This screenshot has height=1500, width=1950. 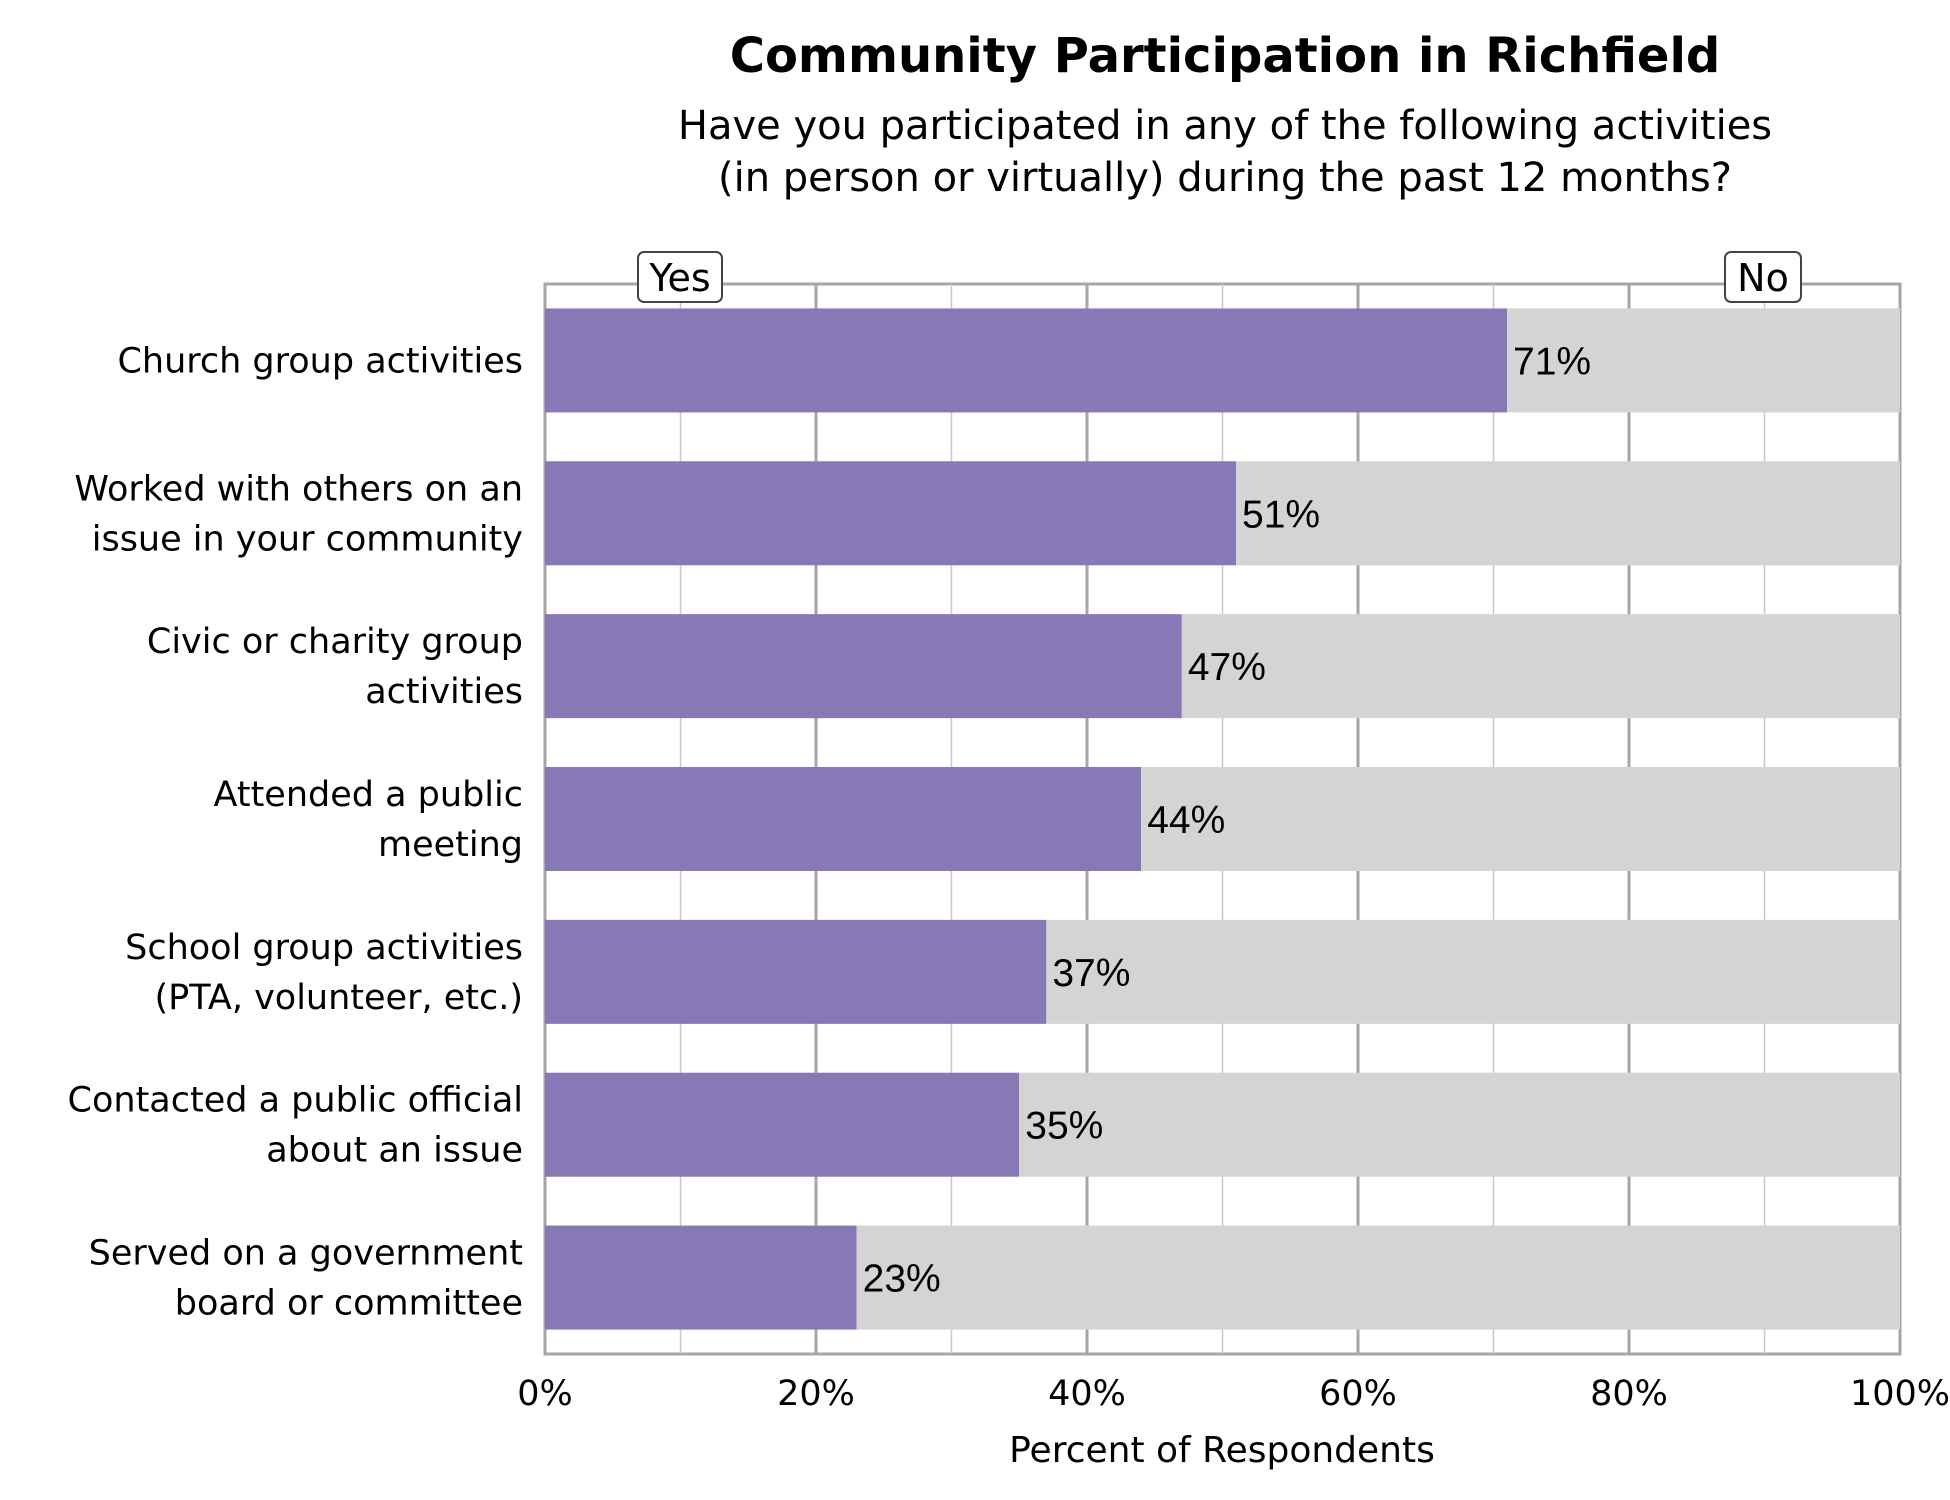 I want to click on chart-title: Community Participation in Richfield, so click(x=1225, y=56).